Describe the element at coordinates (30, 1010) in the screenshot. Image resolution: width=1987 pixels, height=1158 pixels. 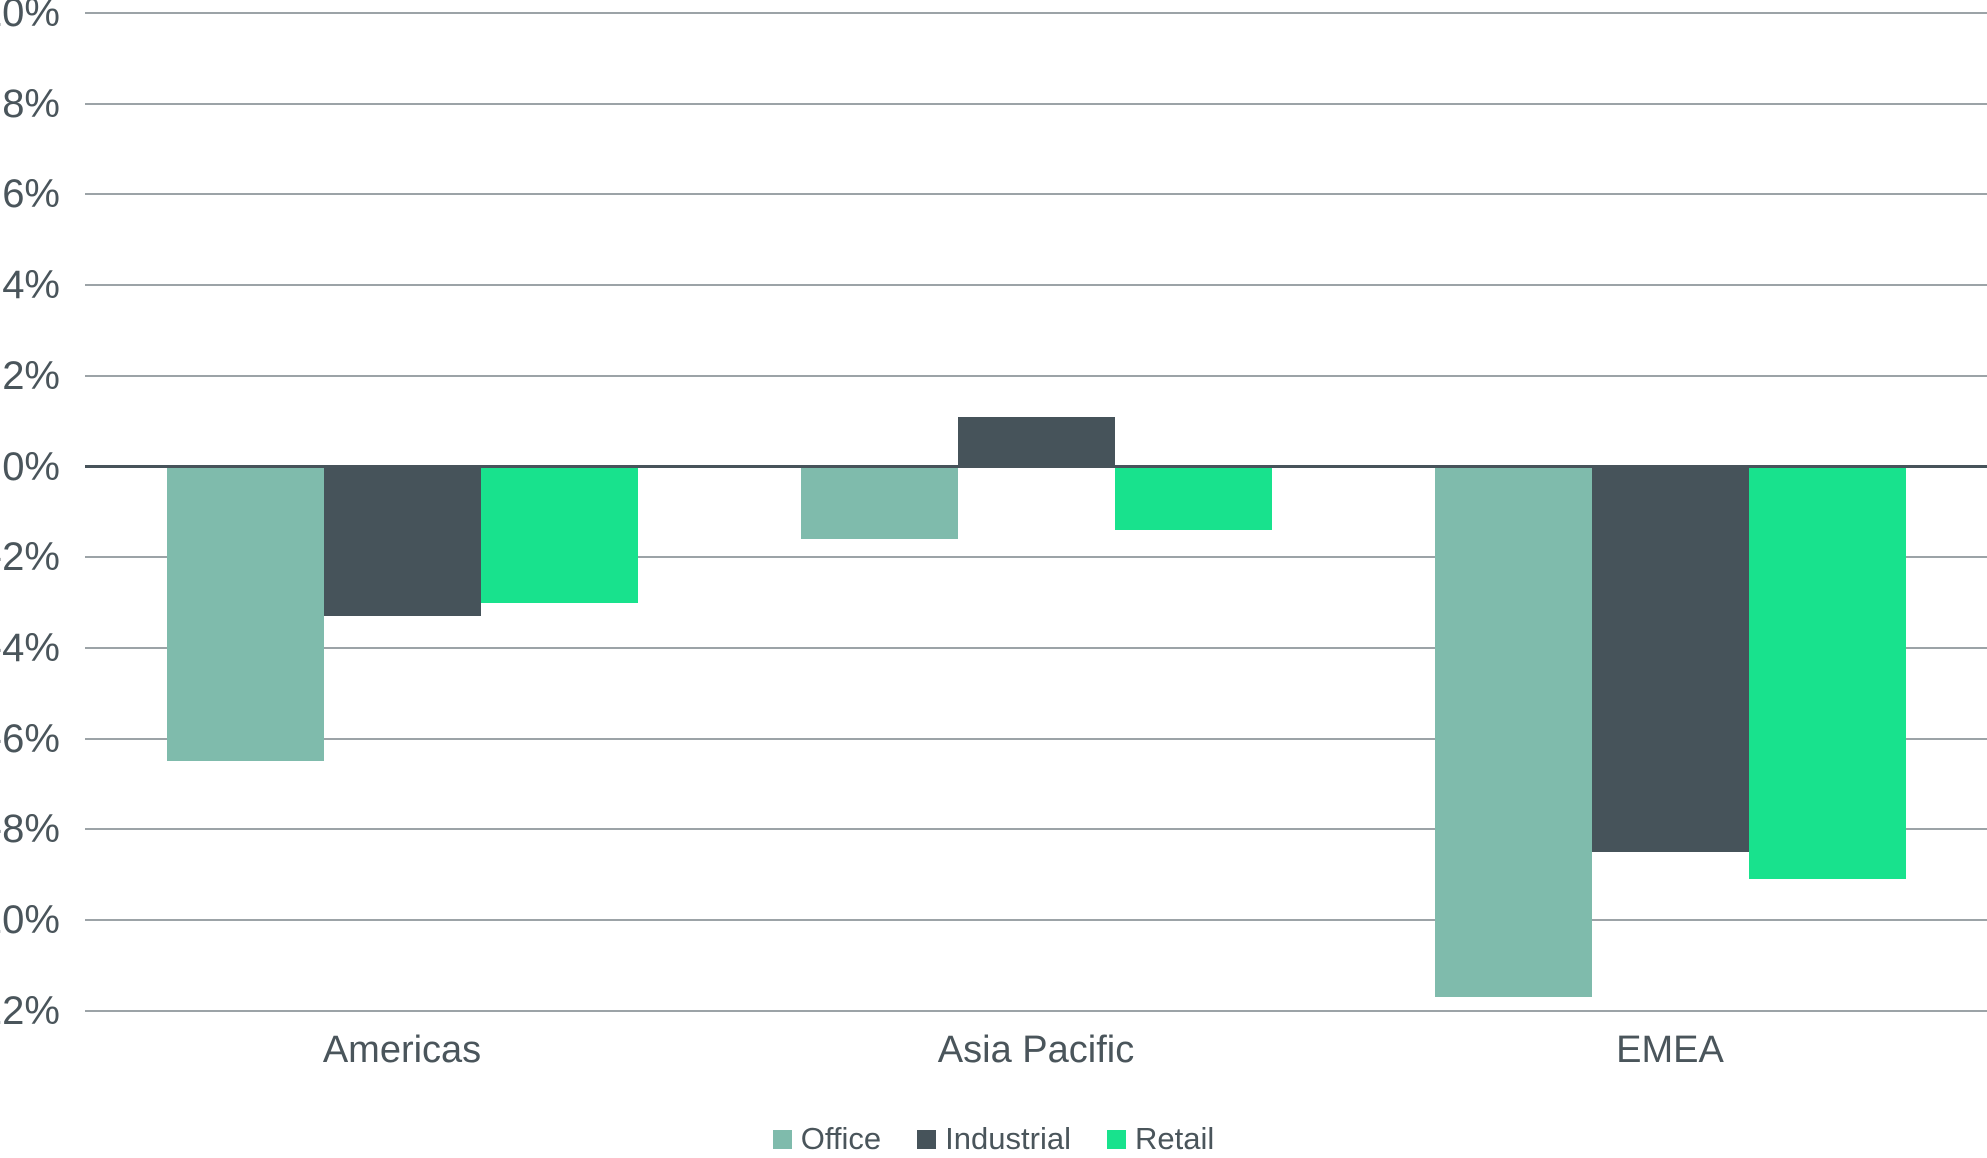
I see `y-axis-tick-label: -12%` at that location.